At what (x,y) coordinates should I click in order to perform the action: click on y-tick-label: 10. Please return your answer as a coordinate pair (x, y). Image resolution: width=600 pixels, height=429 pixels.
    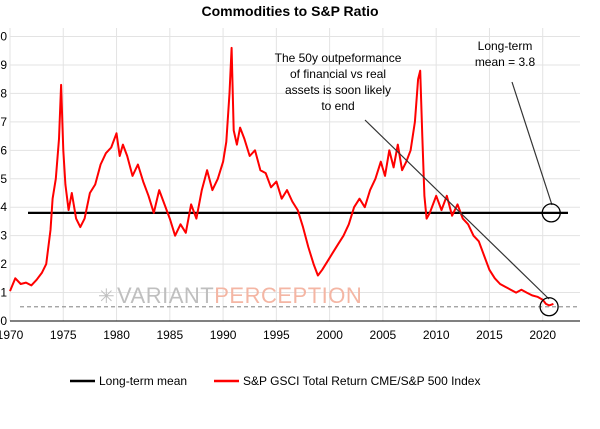
    Looking at the image, I should click on (3, 37).